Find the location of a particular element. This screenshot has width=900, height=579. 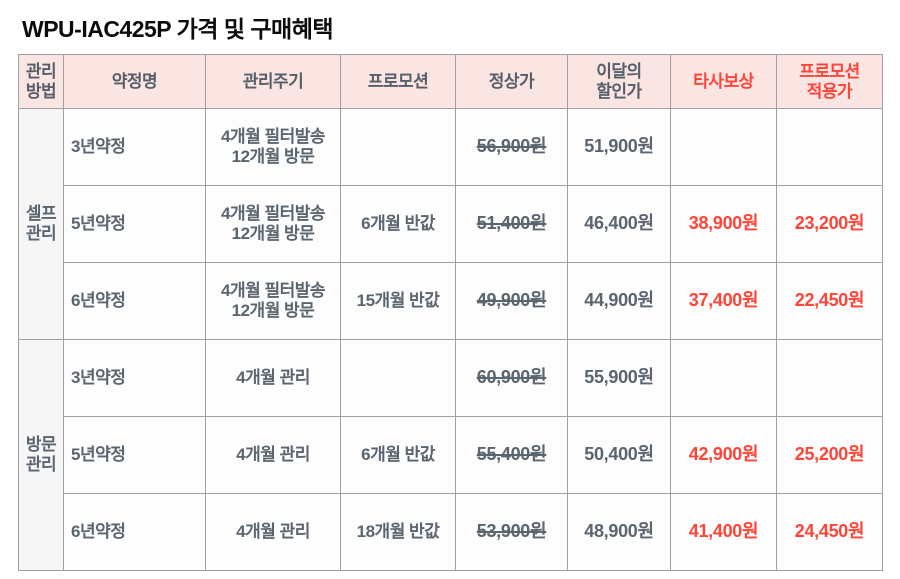

promotion-cell: 15개월 반값 is located at coordinates (398, 301).